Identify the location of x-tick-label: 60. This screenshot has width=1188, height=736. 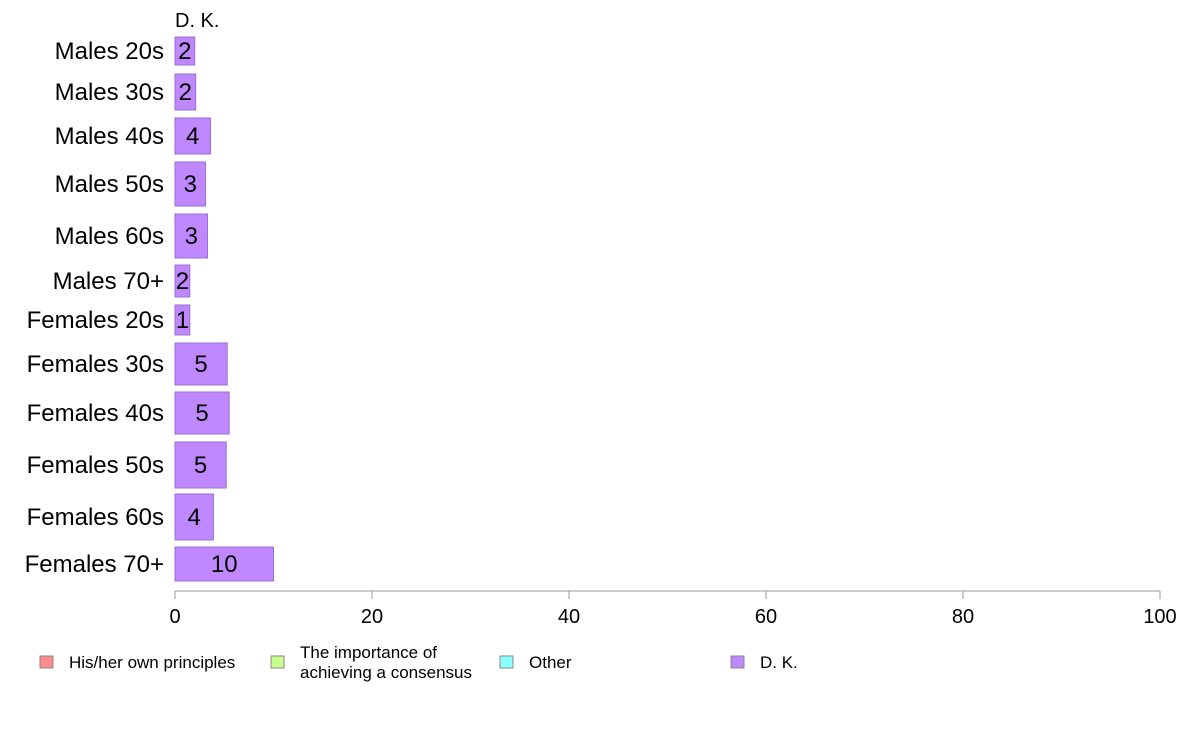
(766, 617).